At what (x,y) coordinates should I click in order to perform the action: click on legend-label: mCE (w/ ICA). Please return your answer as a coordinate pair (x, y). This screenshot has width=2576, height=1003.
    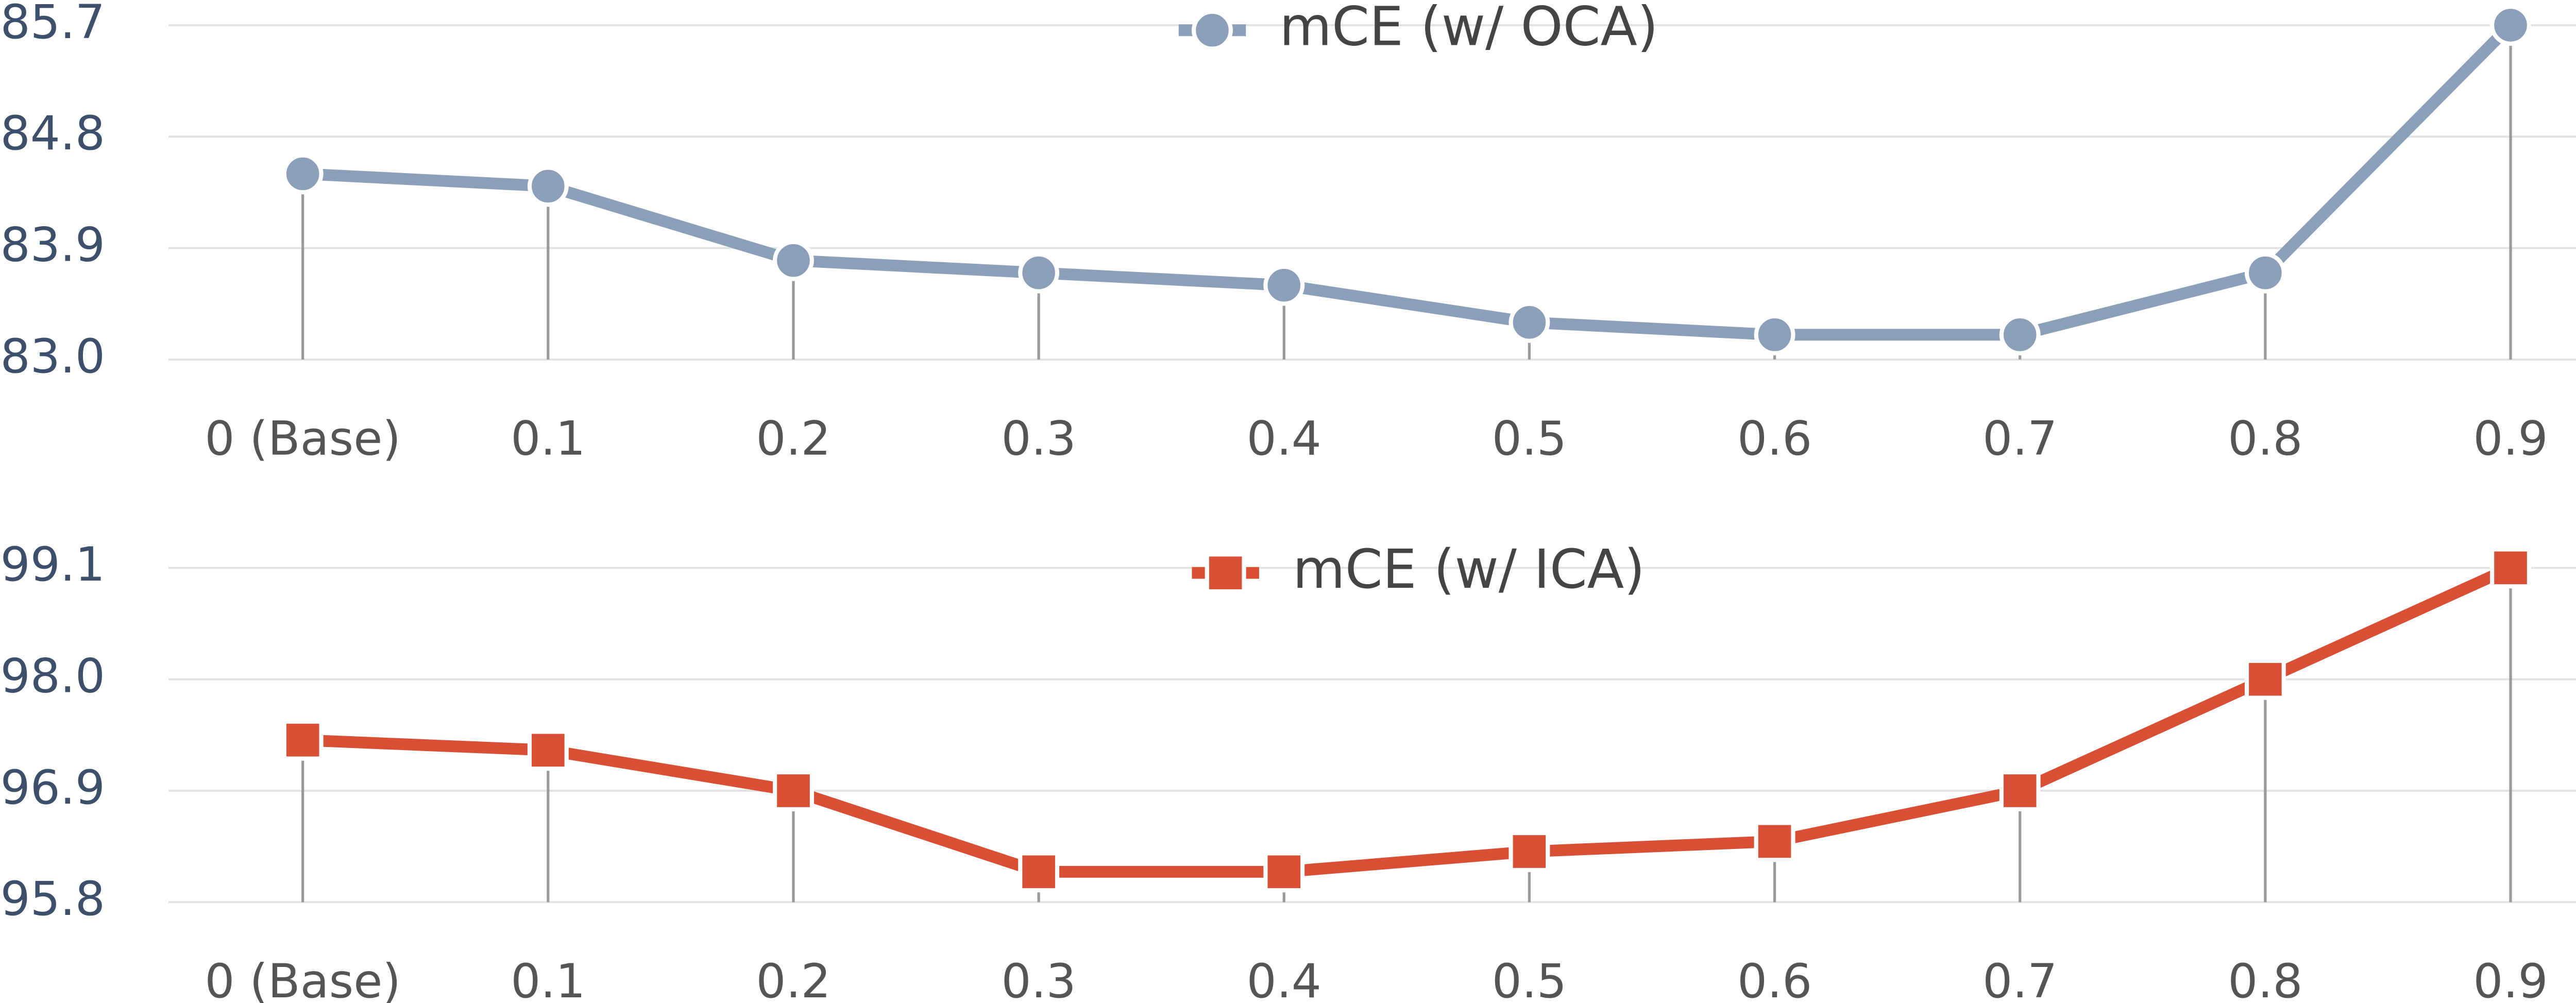
    Looking at the image, I should click on (1469, 569).